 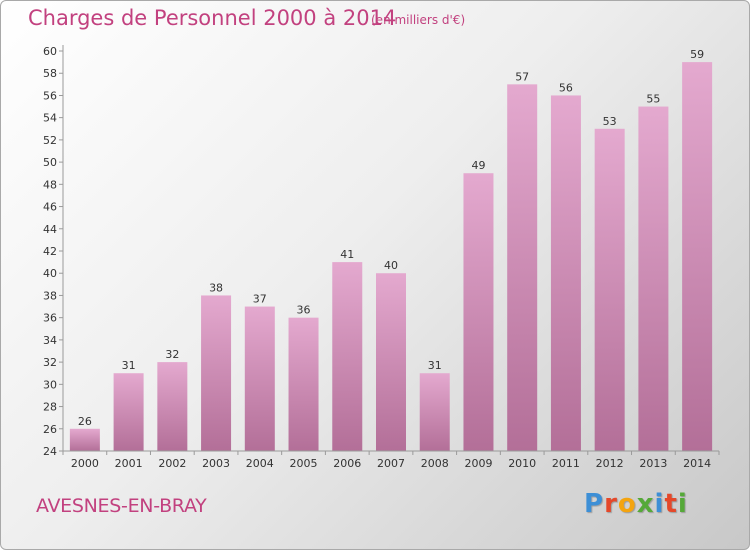 What do you see at coordinates (611, 504) in the screenshot?
I see `logo-letter: r` at bounding box center [611, 504].